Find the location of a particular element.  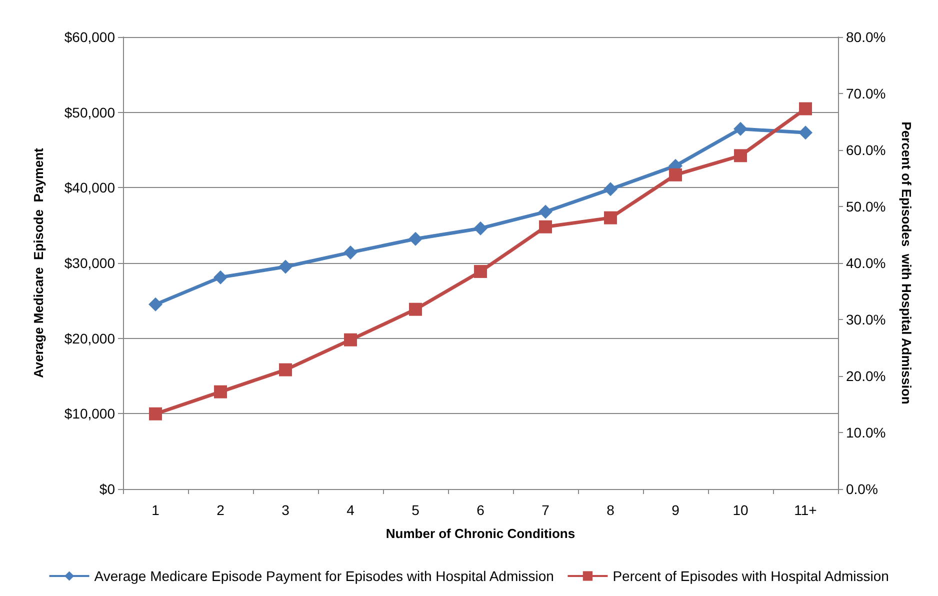

x-tick-label: 4 is located at coordinates (350, 510).